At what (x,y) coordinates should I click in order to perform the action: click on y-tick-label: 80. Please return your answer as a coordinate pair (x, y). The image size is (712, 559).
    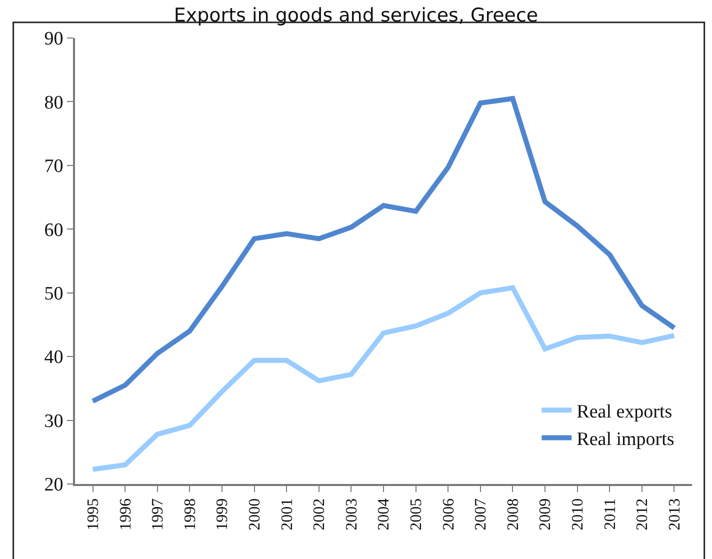
    Looking at the image, I should click on (54, 103).